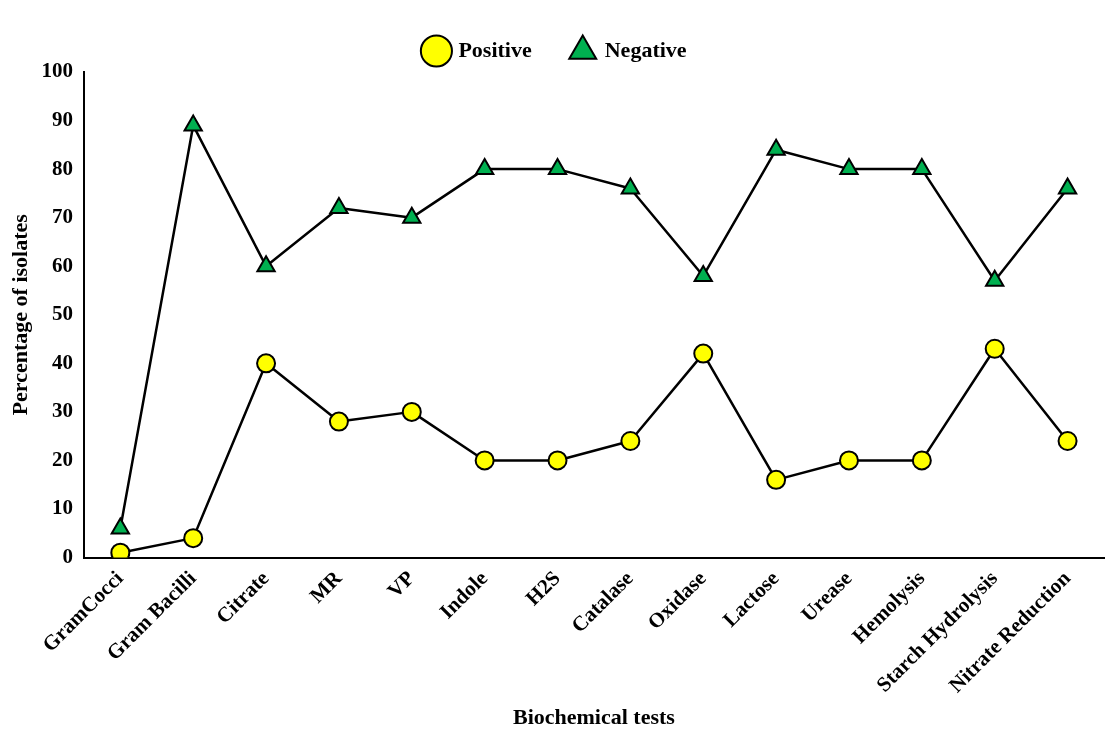  What do you see at coordinates (62, 458) in the screenshot?
I see `y-tick-label: 20` at bounding box center [62, 458].